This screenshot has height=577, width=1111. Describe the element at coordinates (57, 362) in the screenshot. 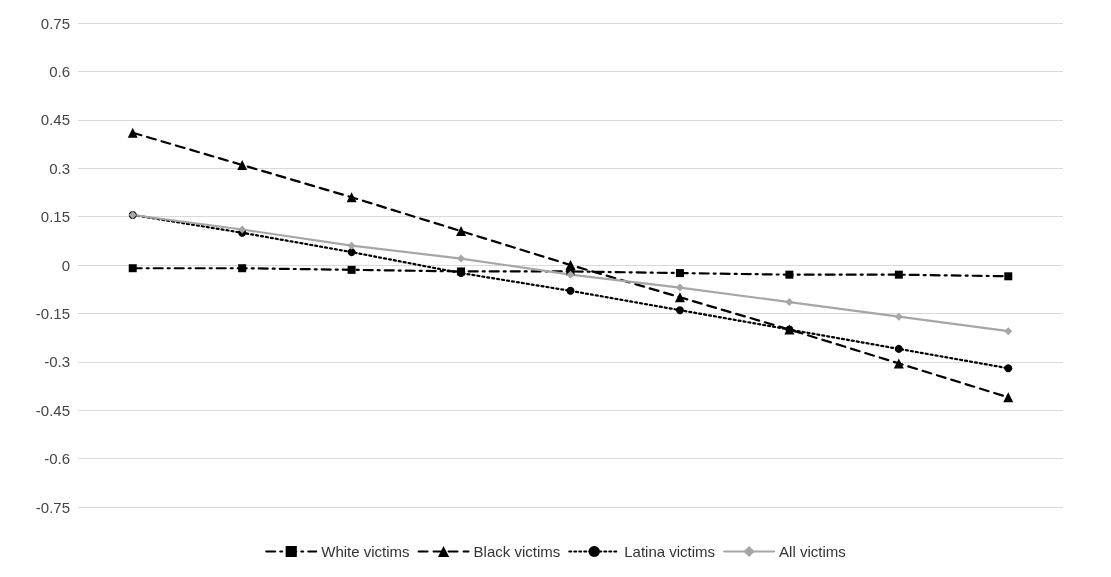

I see `y-tick-label: -0.3` at that location.